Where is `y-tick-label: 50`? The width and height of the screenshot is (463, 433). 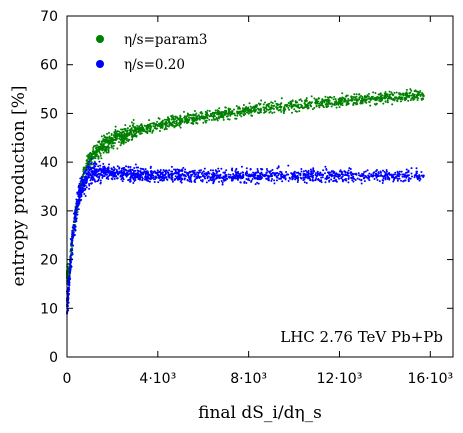 y-tick-label: 50 is located at coordinates (49, 114).